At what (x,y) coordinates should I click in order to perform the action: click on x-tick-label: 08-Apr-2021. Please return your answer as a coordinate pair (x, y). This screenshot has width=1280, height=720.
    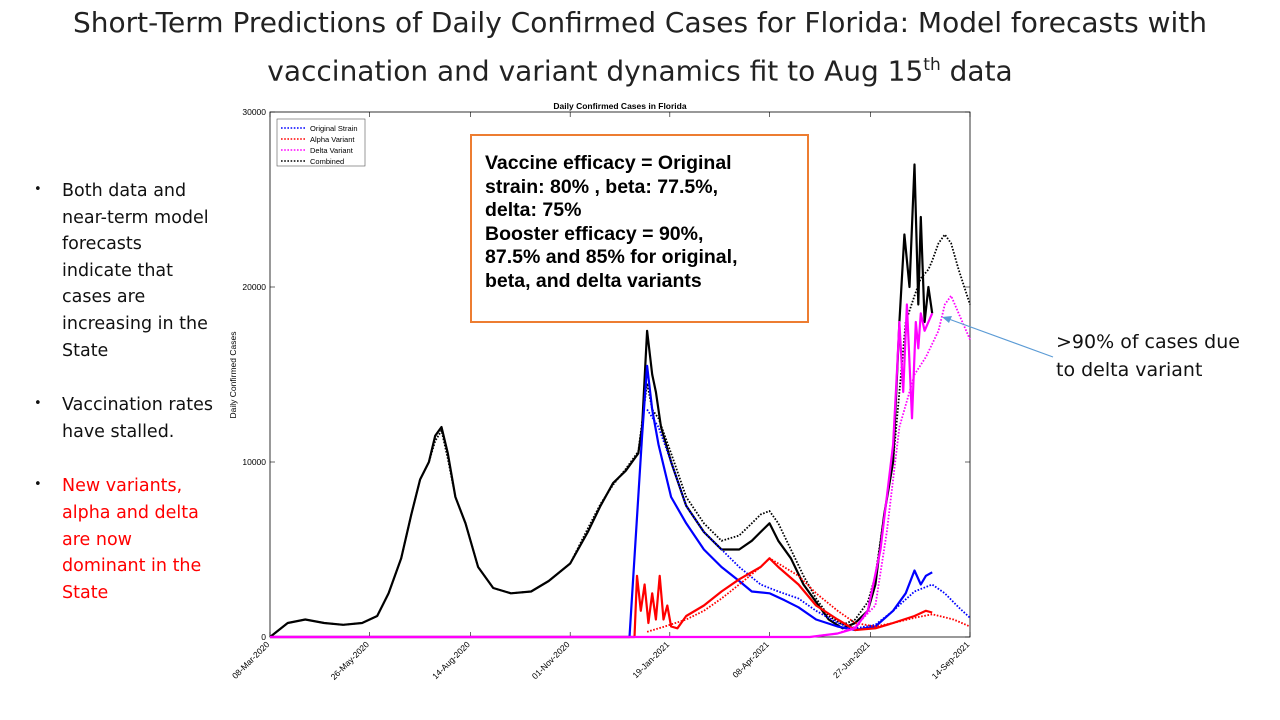
    Looking at the image, I should click on (750, 659).